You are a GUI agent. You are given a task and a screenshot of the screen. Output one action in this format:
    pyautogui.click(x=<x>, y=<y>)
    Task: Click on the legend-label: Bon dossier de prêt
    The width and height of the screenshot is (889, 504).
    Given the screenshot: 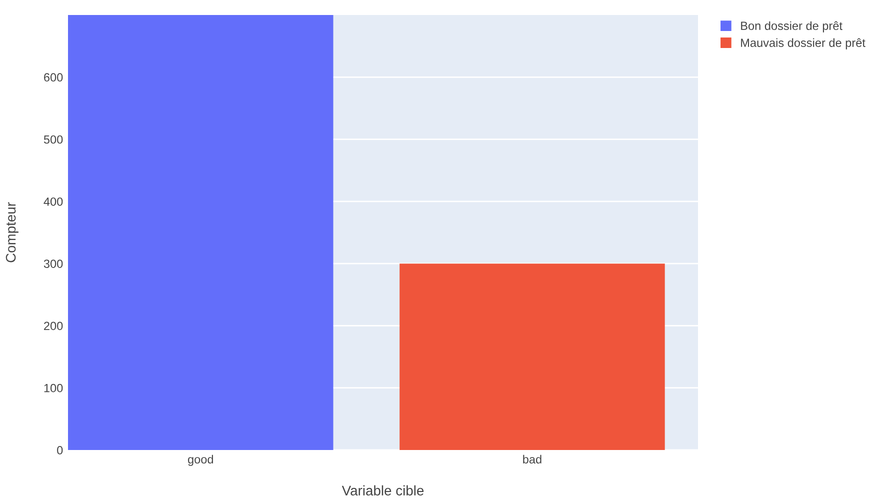 What is the action you would take?
    pyautogui.click(x=791, y=26)
    